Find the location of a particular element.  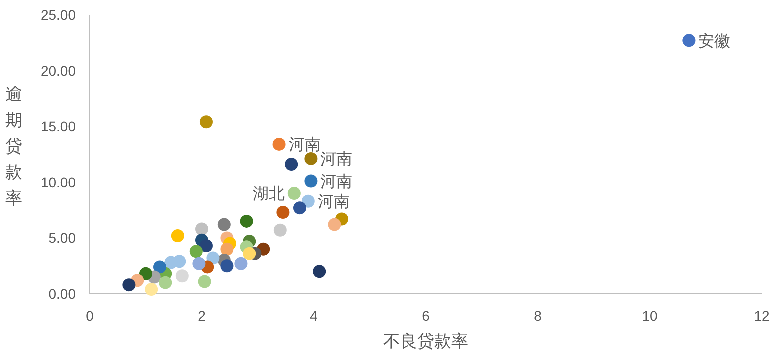

annotation: 湖北 is located at coordinates (268, 194).